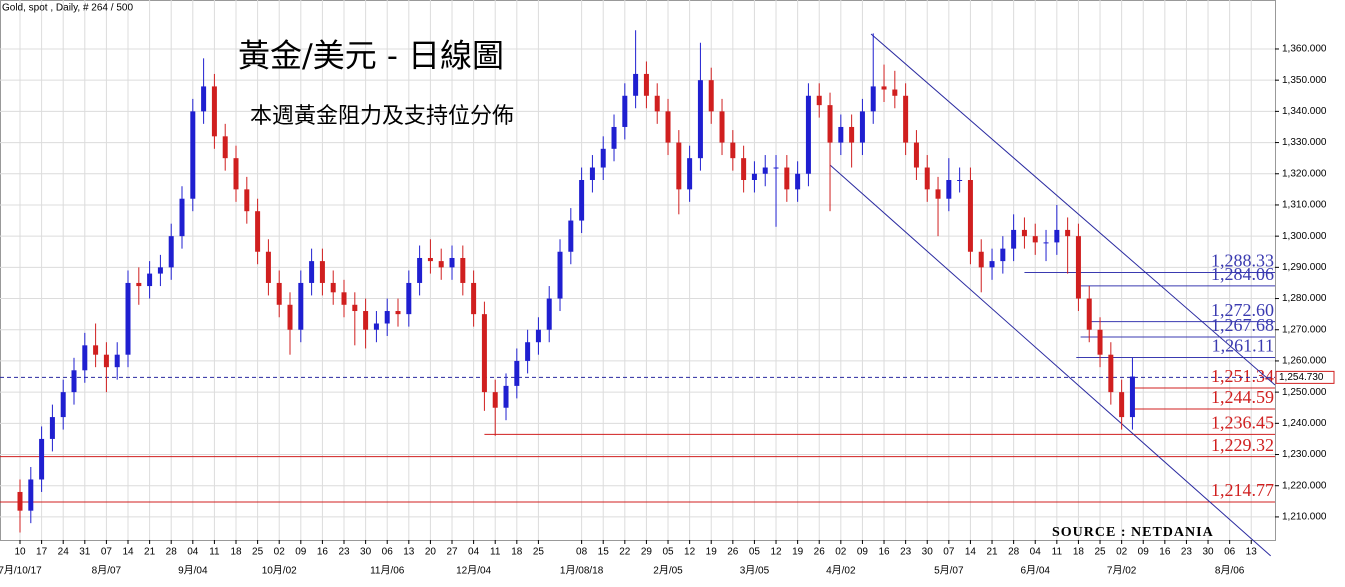  I want to click on x-tick-label: 13, so click(1252, 552).